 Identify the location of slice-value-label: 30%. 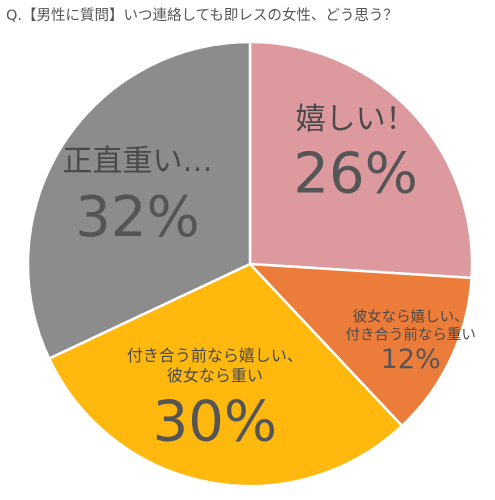
(215, 422).